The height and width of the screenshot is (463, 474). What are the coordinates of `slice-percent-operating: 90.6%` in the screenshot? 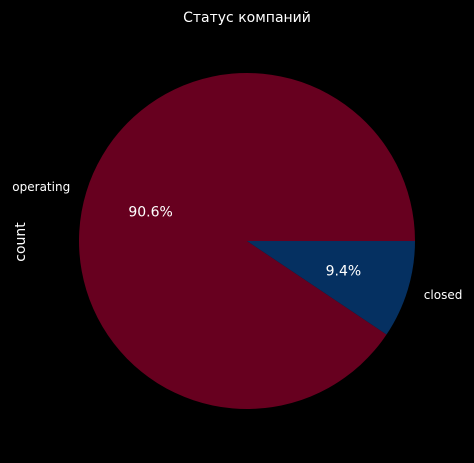 It's located at (150, 213).